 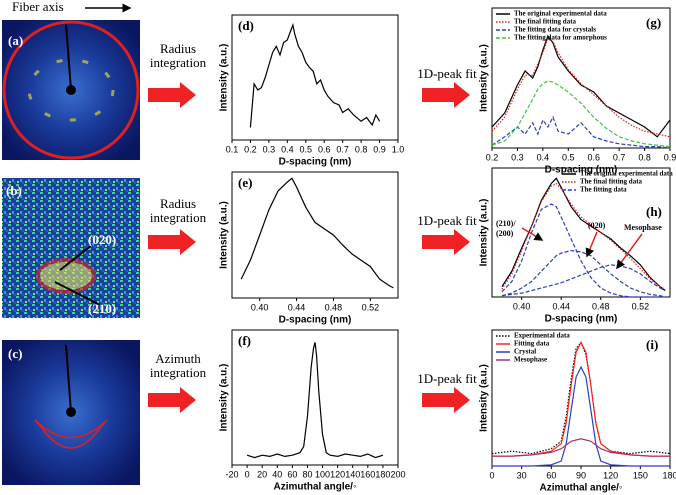 What do you see at coordinates (269, 149) in the screenshot?
I see `x-tick-label: 0.3` at bounding box center [269, 149].